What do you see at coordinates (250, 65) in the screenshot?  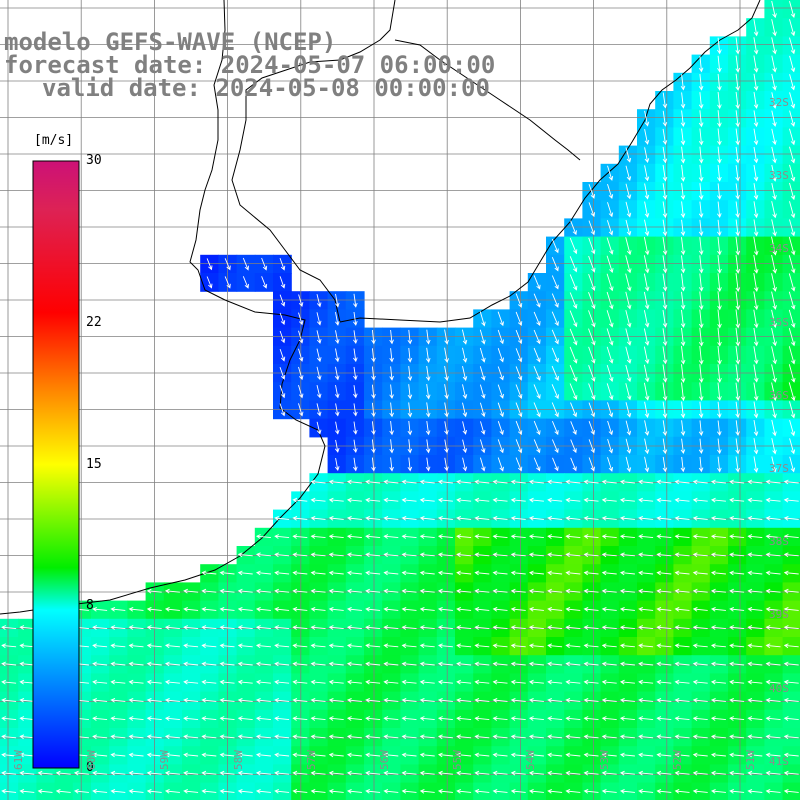 I see `title-forecast-date: forecast date: 2024-05-07 06:00:00` at bounding box center [250, 65].